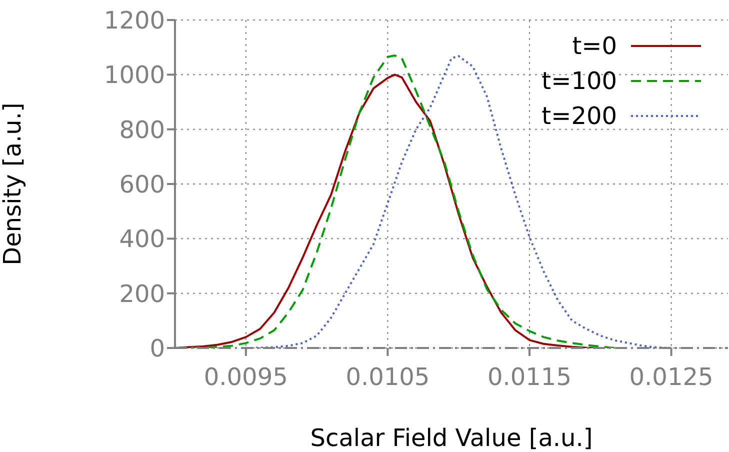 Image resolution: width=729 pixels, height=452 pixels. Describe the element at coordinates (142, 294) in the screenshot. I see `y-tick-label: 200` at that location.